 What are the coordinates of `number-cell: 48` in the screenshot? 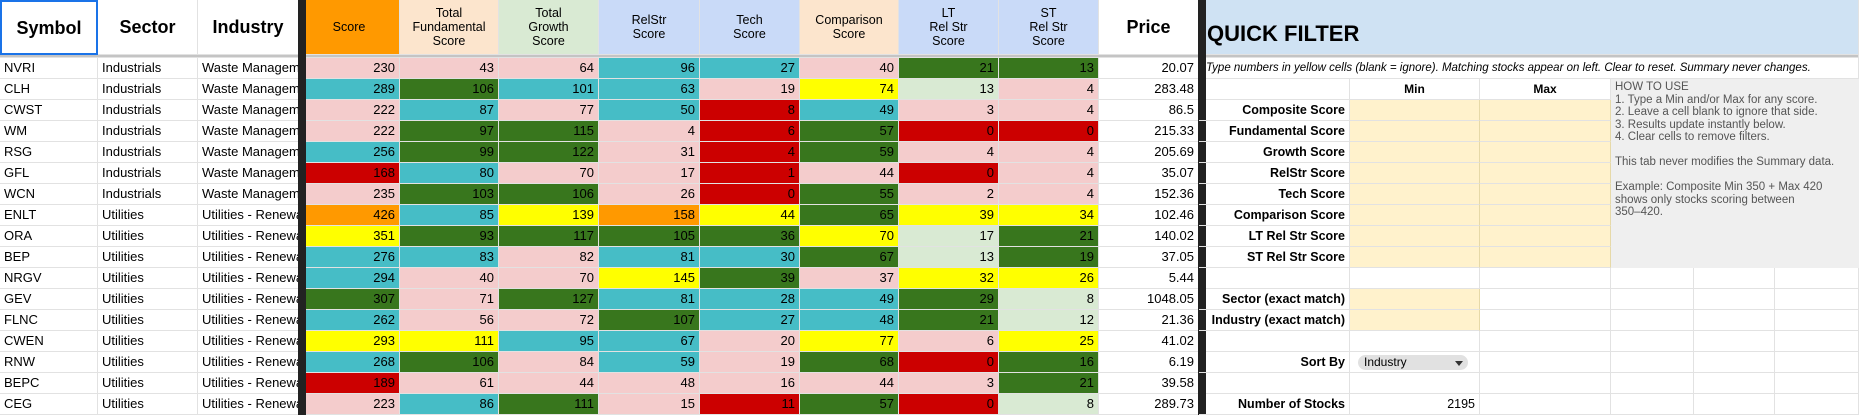 It's located at (849, 320).